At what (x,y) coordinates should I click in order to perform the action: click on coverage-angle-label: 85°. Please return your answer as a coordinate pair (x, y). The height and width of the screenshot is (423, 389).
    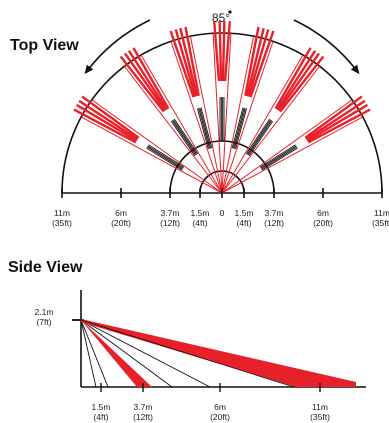
    Looking at the image, I should click on (221, 18).